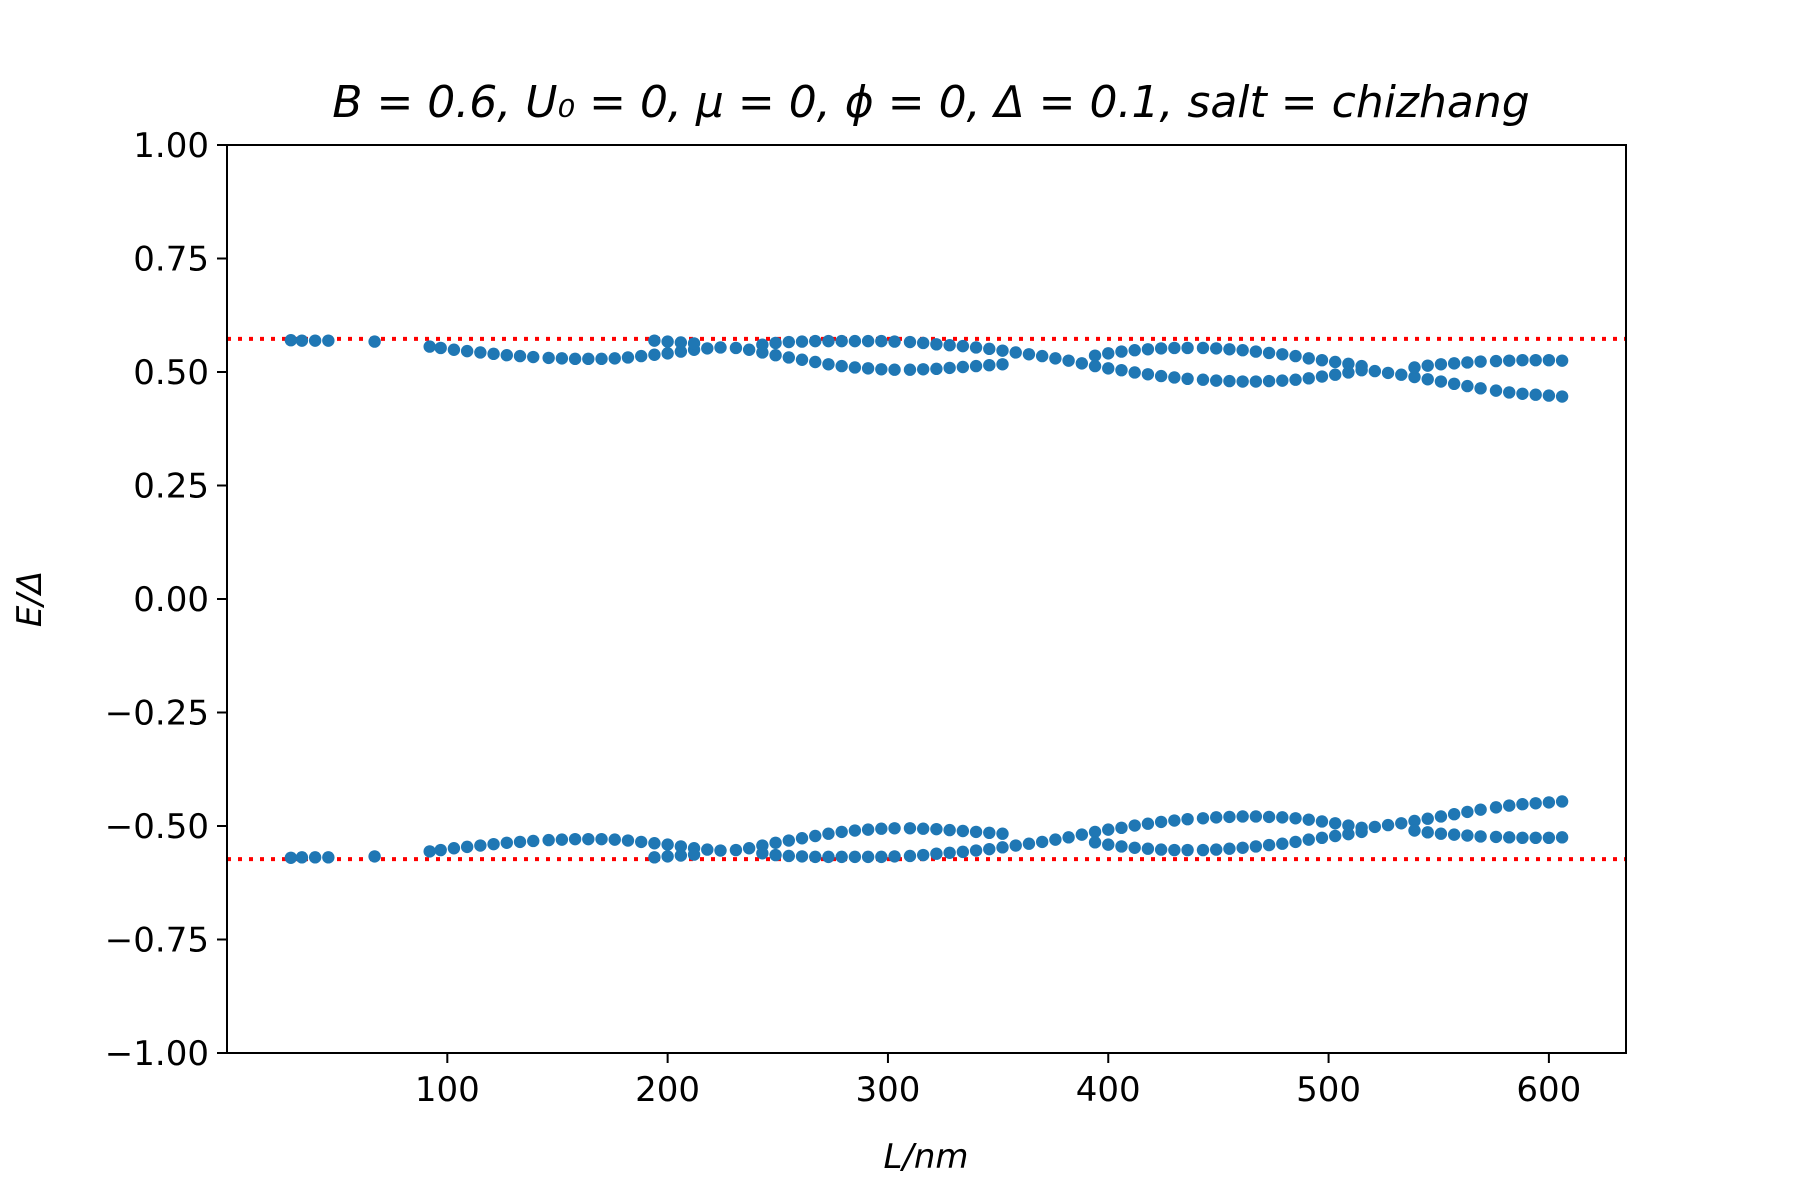 Image resolution: width=1800 pixels, height=1200 pixels. I want to click on x-axis-label: L/nm, so click(925, 1157).